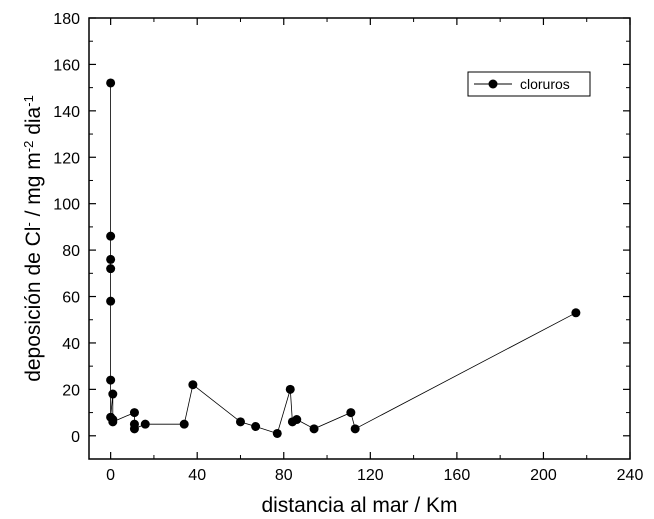 The image size is (654, 519). Describe the element at coordinates (33, 187) in the screenshot. I see `y-axis-title-part2: / mg m` at that location.